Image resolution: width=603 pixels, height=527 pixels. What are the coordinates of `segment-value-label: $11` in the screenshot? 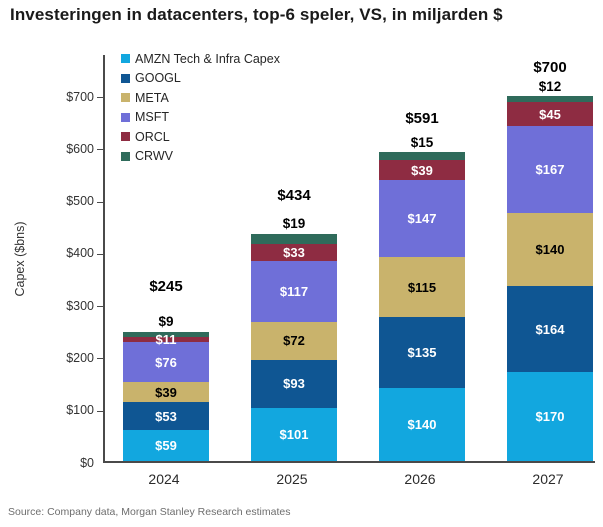 It's located at (166, 339).